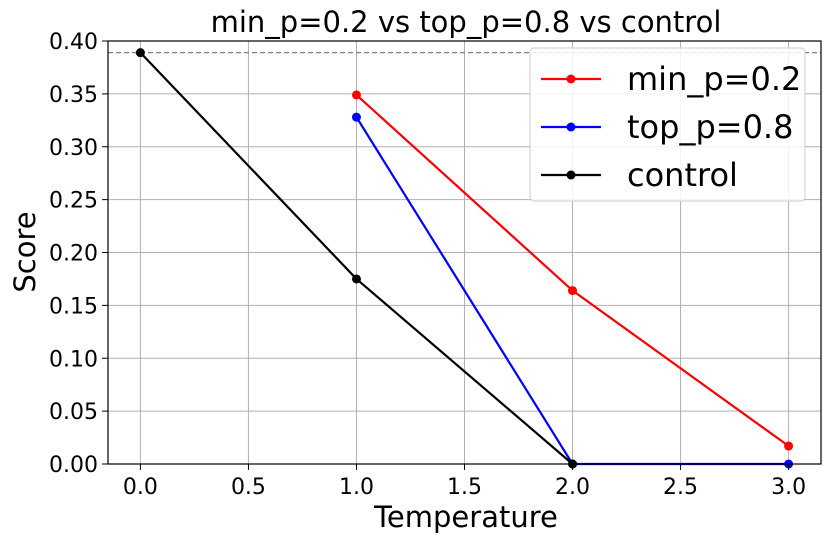 The image size is (831, 542). Describe the element at coordinates (680, 487) in the screenshot. I see `x-tick-label: 2.5` at that location.